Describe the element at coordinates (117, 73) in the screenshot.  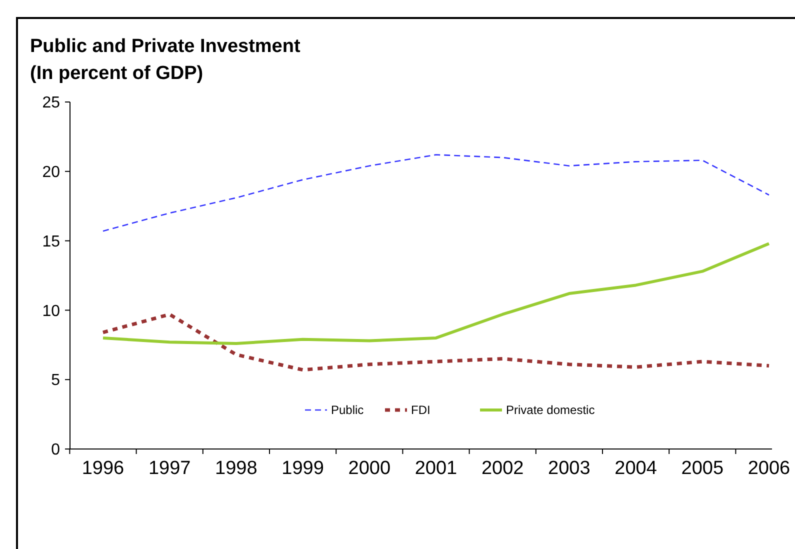
I see `chart-subtitle: (In percent of GDP)` at that location.